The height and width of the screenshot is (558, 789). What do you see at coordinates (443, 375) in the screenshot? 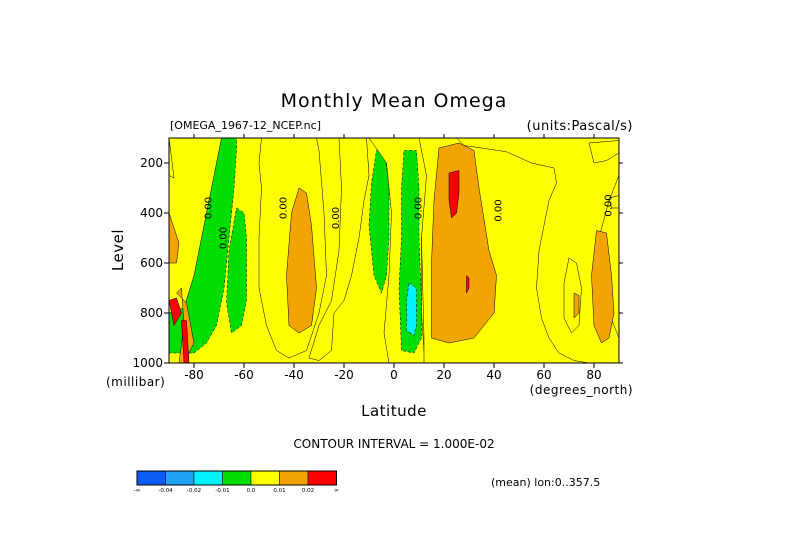
I see `x-tick-label-5: 20` at bounding box center [443, 375].